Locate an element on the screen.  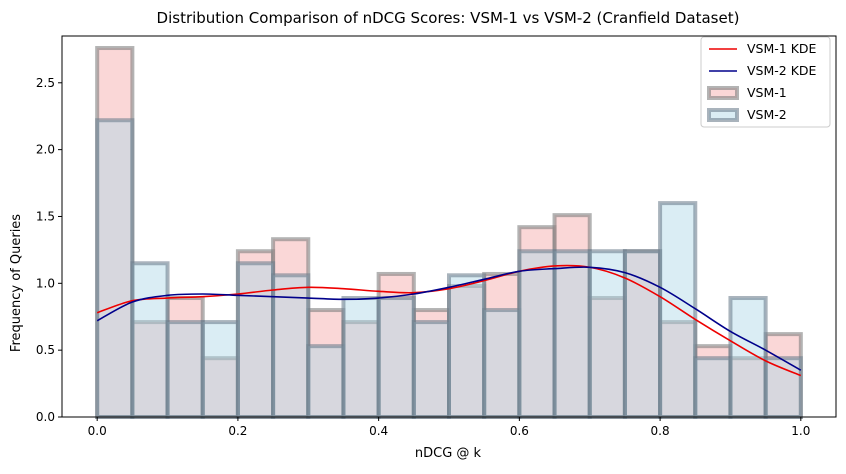
legend-label: VSM-1 KDE is located at coordinates (782, 48).